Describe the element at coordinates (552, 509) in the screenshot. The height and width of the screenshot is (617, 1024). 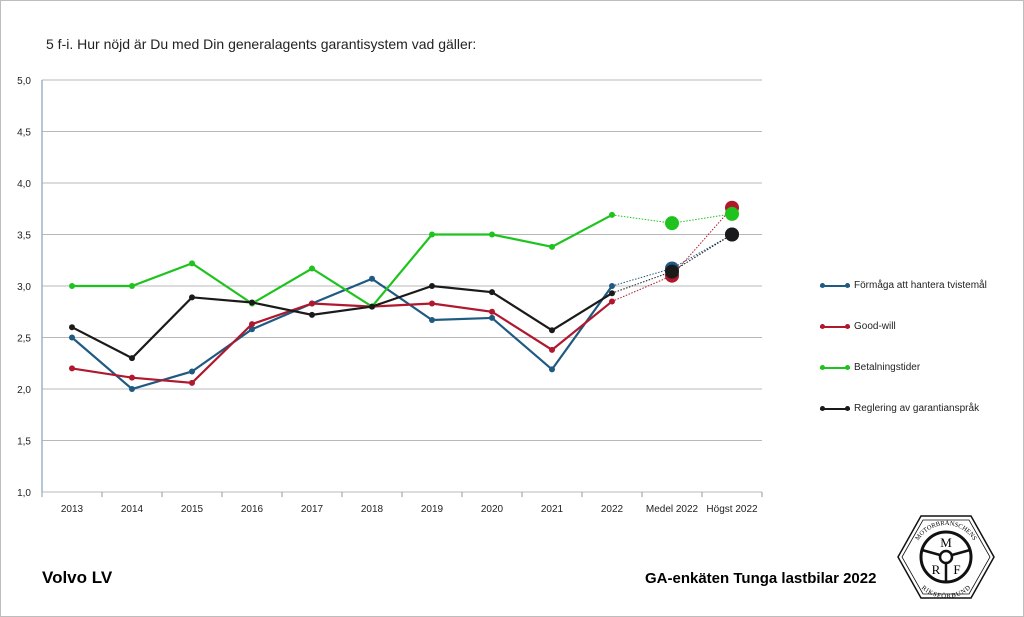
I see `x-tick-label: 2021` at that location.